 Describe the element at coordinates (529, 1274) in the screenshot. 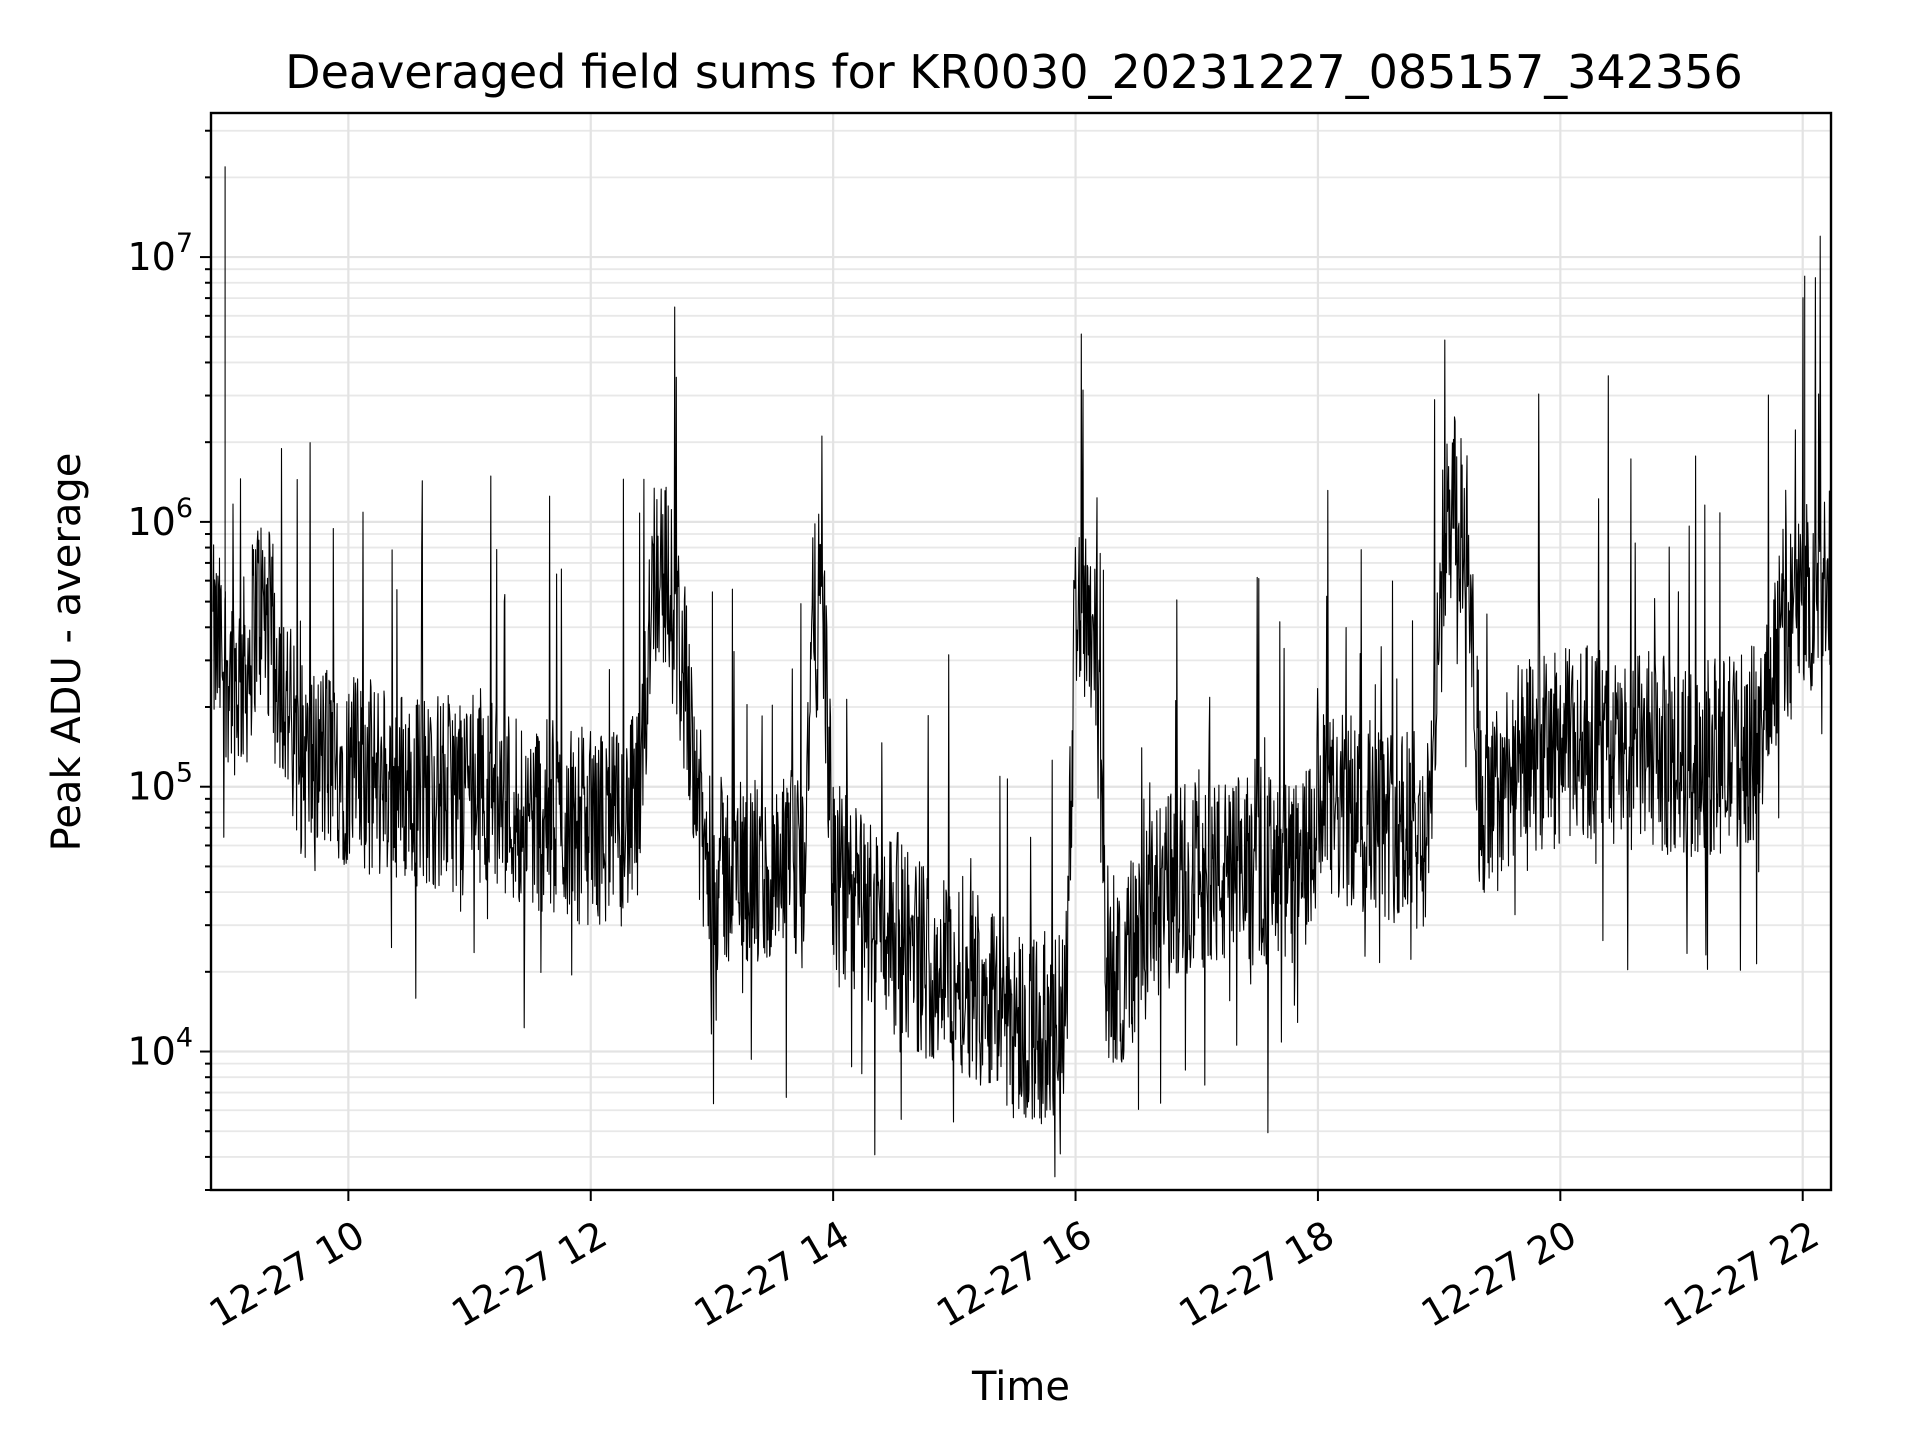

I see `x-tick-label: 12-27 12` at that location.